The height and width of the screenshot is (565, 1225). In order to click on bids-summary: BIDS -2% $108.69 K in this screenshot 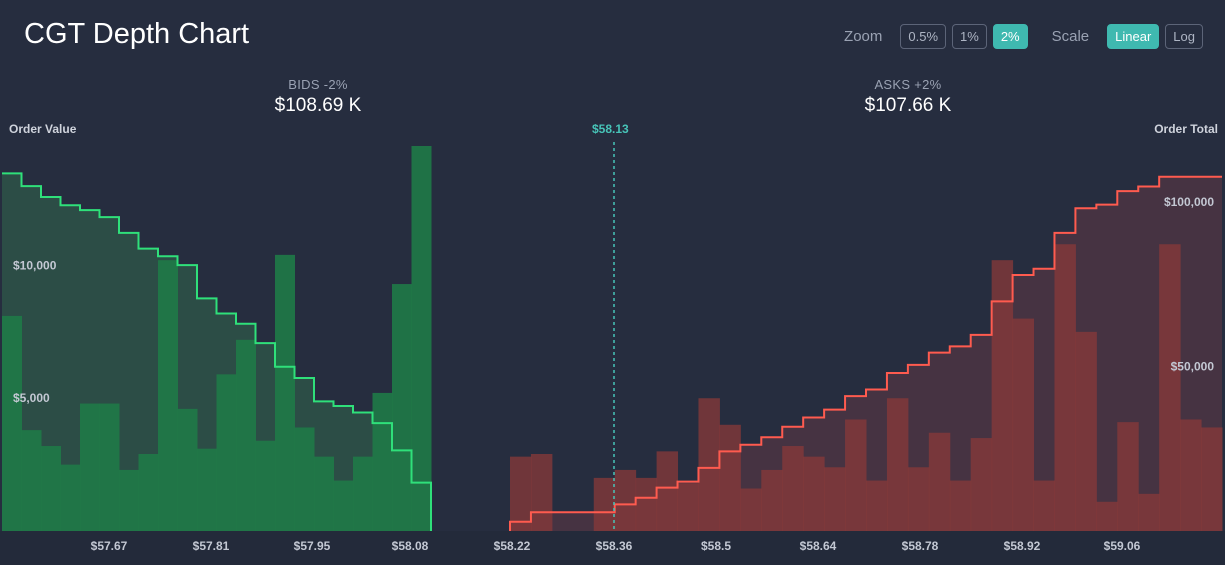, I will do `click(318, 97)`.